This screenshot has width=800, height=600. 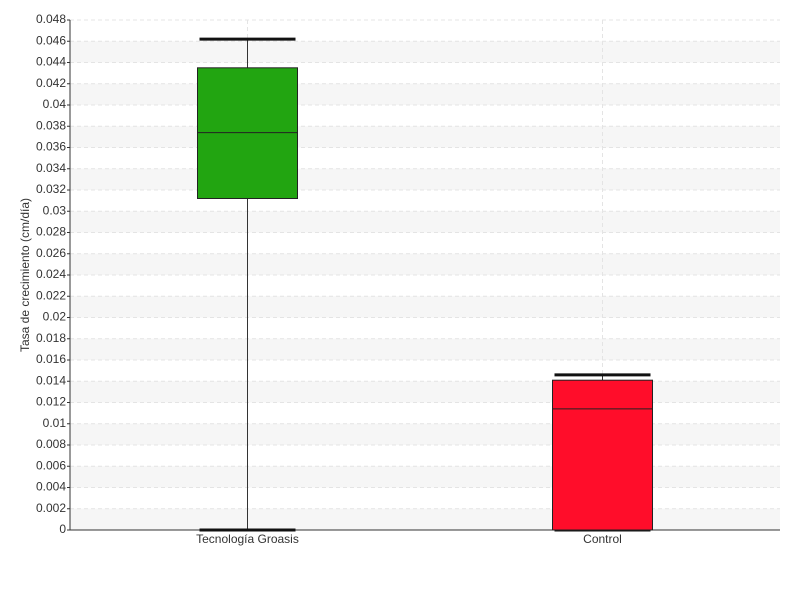 What do you see at coordinates (51, 232) in the screenshot?
I see `y-tick-label: 0.028` at bounding box center [51, 232].